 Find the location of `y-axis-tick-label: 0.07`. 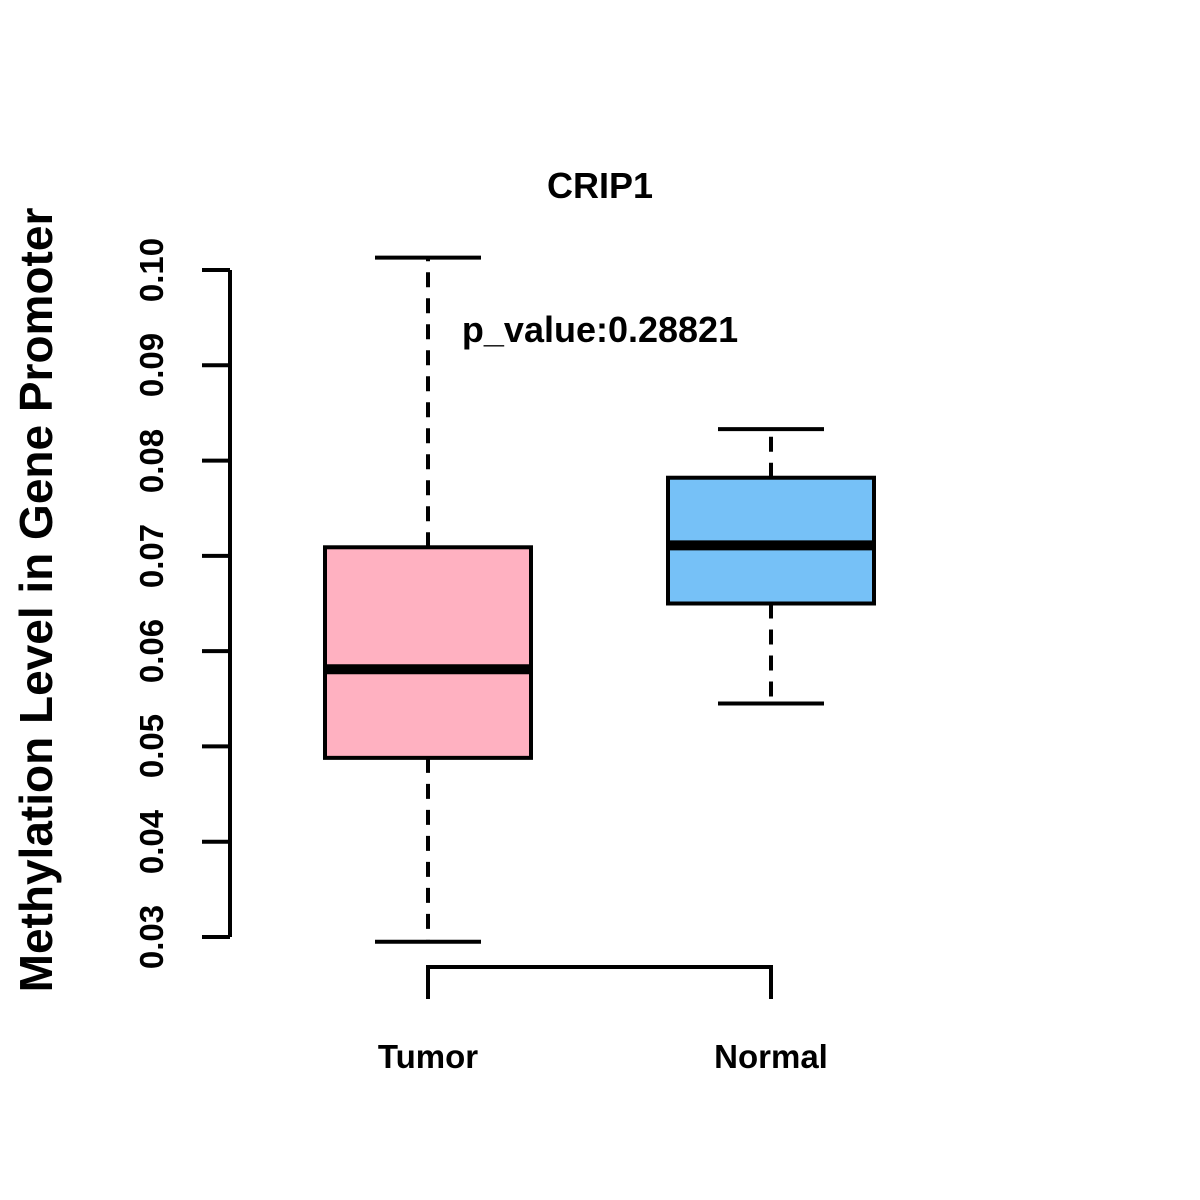

y-axis-tick-label: 0.07 is located at coordinates (151, 555).